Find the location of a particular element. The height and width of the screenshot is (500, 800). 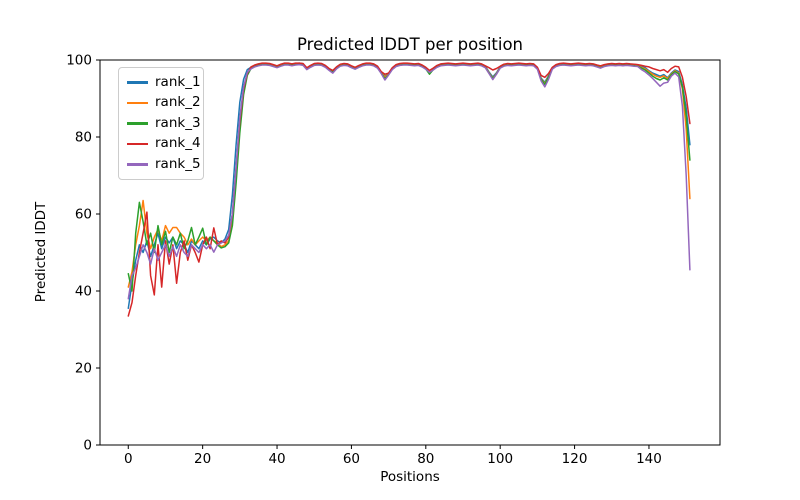

legend-label-rank_3: rank_3 is located at coordinates (178, 122).